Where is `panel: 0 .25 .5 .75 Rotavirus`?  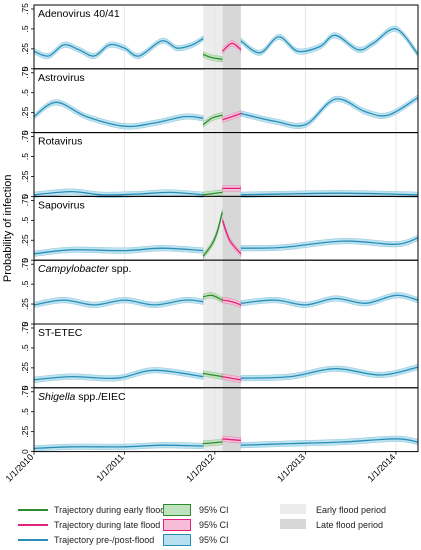 panel: 0 .25 .5 .75 Rotavirus is located at coordinates (219, 164).